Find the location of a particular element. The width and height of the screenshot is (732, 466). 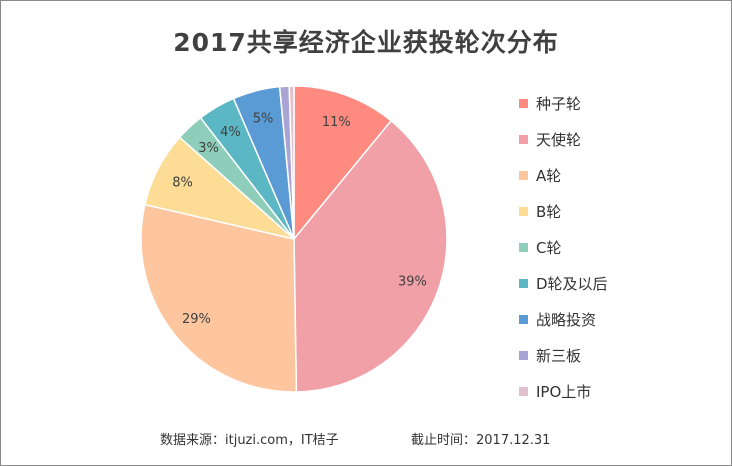

slice-label-6: 5% is located at coordinates (263, 118).